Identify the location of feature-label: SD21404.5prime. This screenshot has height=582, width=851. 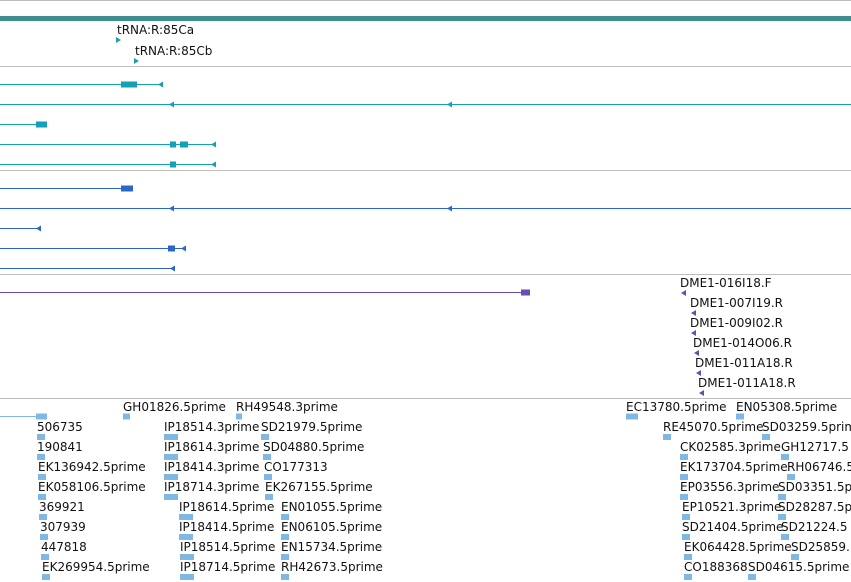
(732, 527).